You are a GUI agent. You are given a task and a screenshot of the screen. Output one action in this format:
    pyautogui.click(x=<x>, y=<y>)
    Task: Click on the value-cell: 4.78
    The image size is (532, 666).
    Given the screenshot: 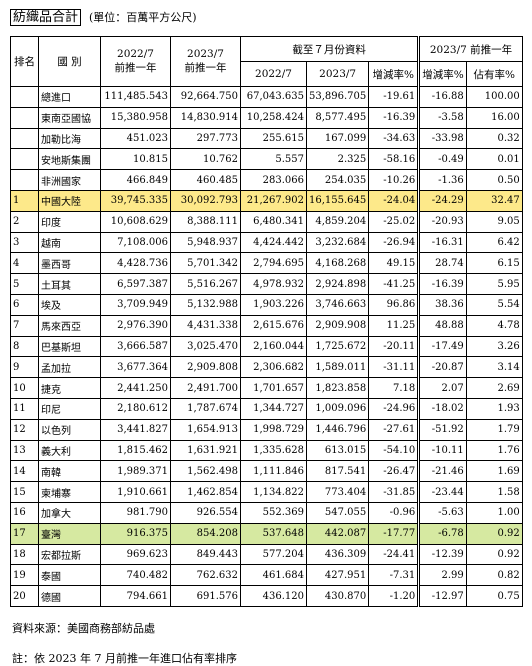 What is the action you would take?
    pyautogui.click(x=494, y=325)
    